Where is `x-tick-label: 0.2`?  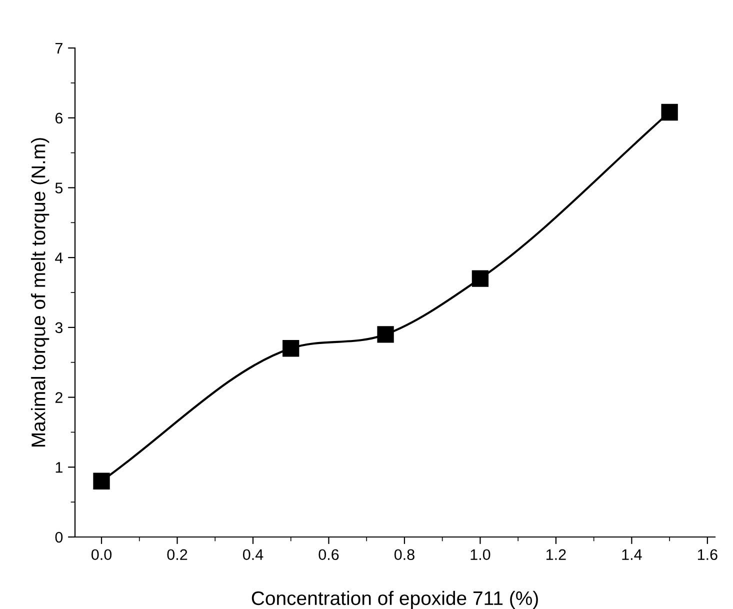 x-tick-label: 0.2 is located at coordinates (177, 554).